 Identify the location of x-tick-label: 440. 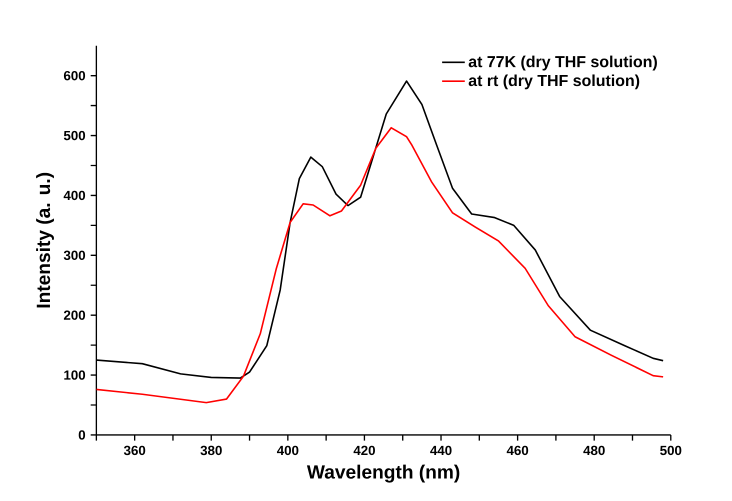
(441, 451).